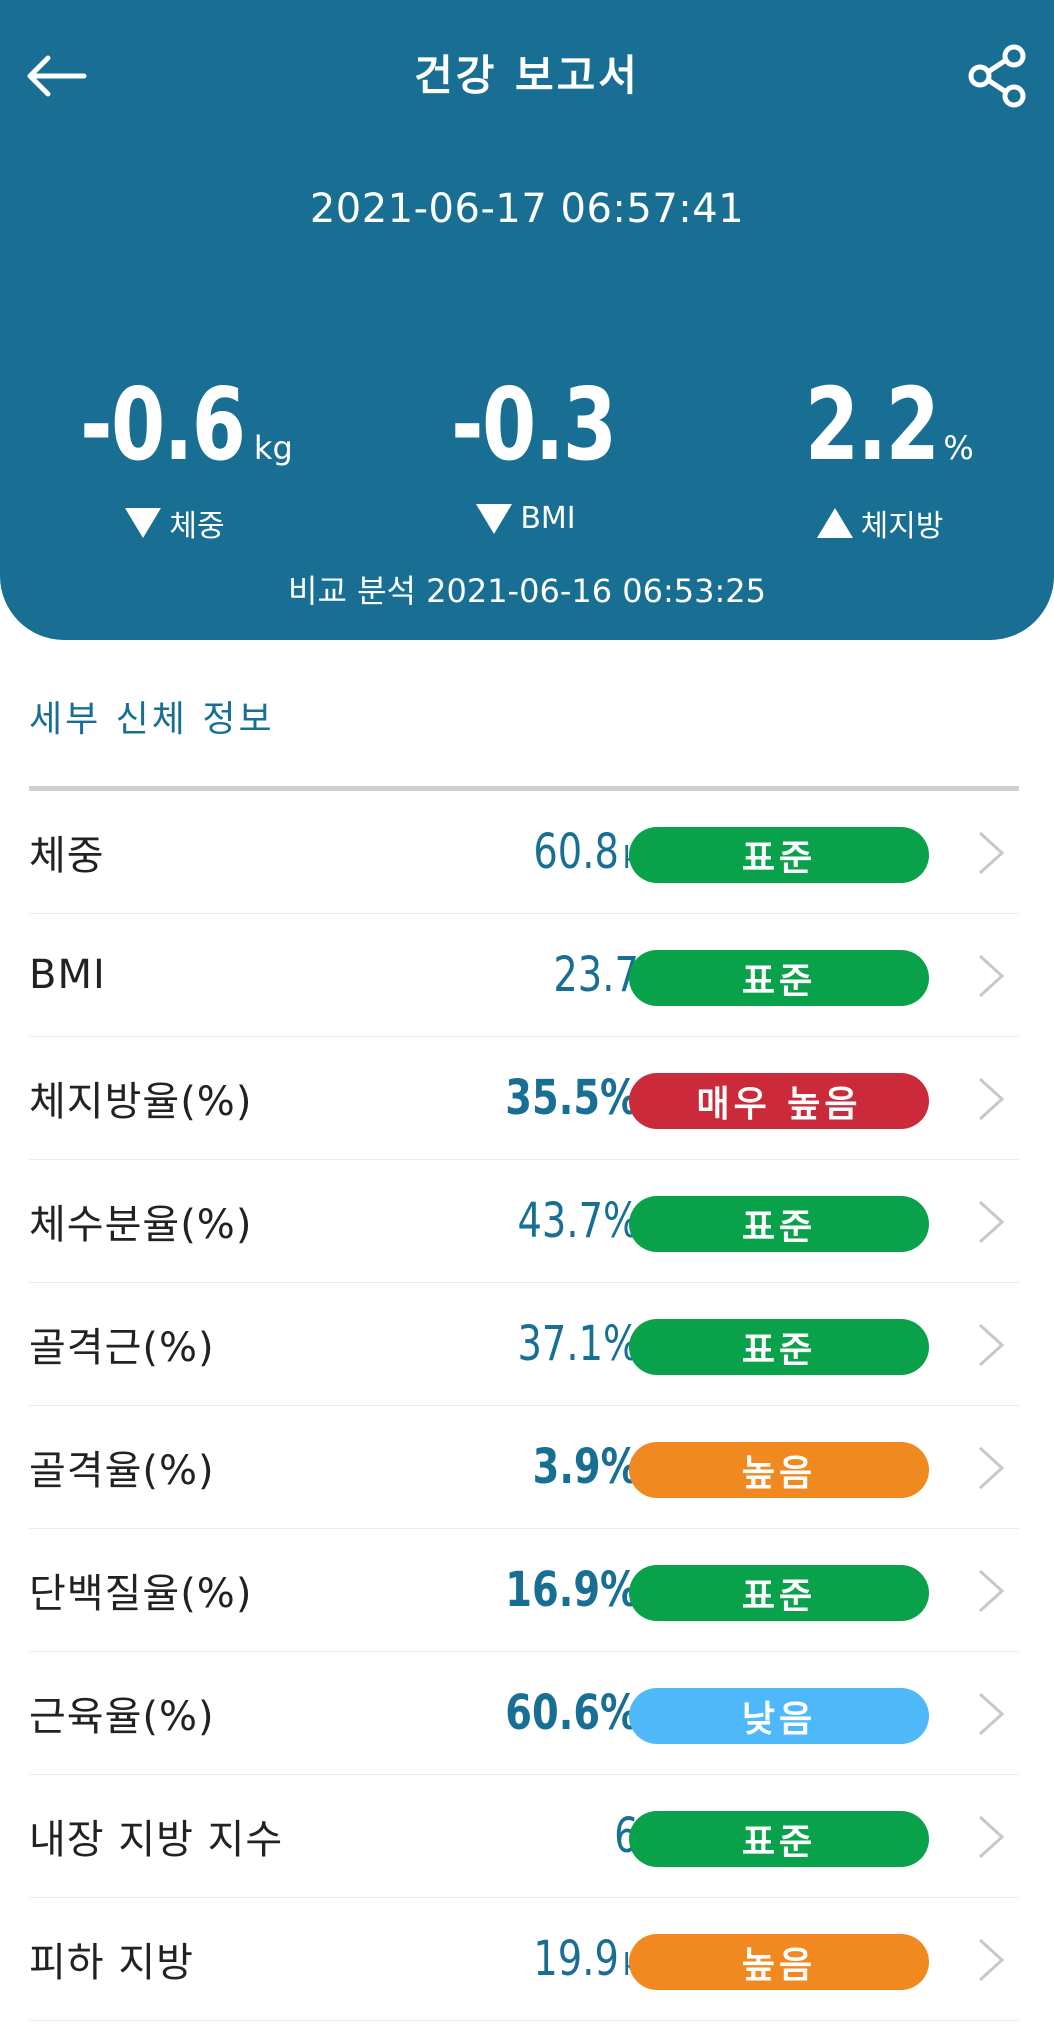  I want to click on metric-label: BMI, so click(67, 975).